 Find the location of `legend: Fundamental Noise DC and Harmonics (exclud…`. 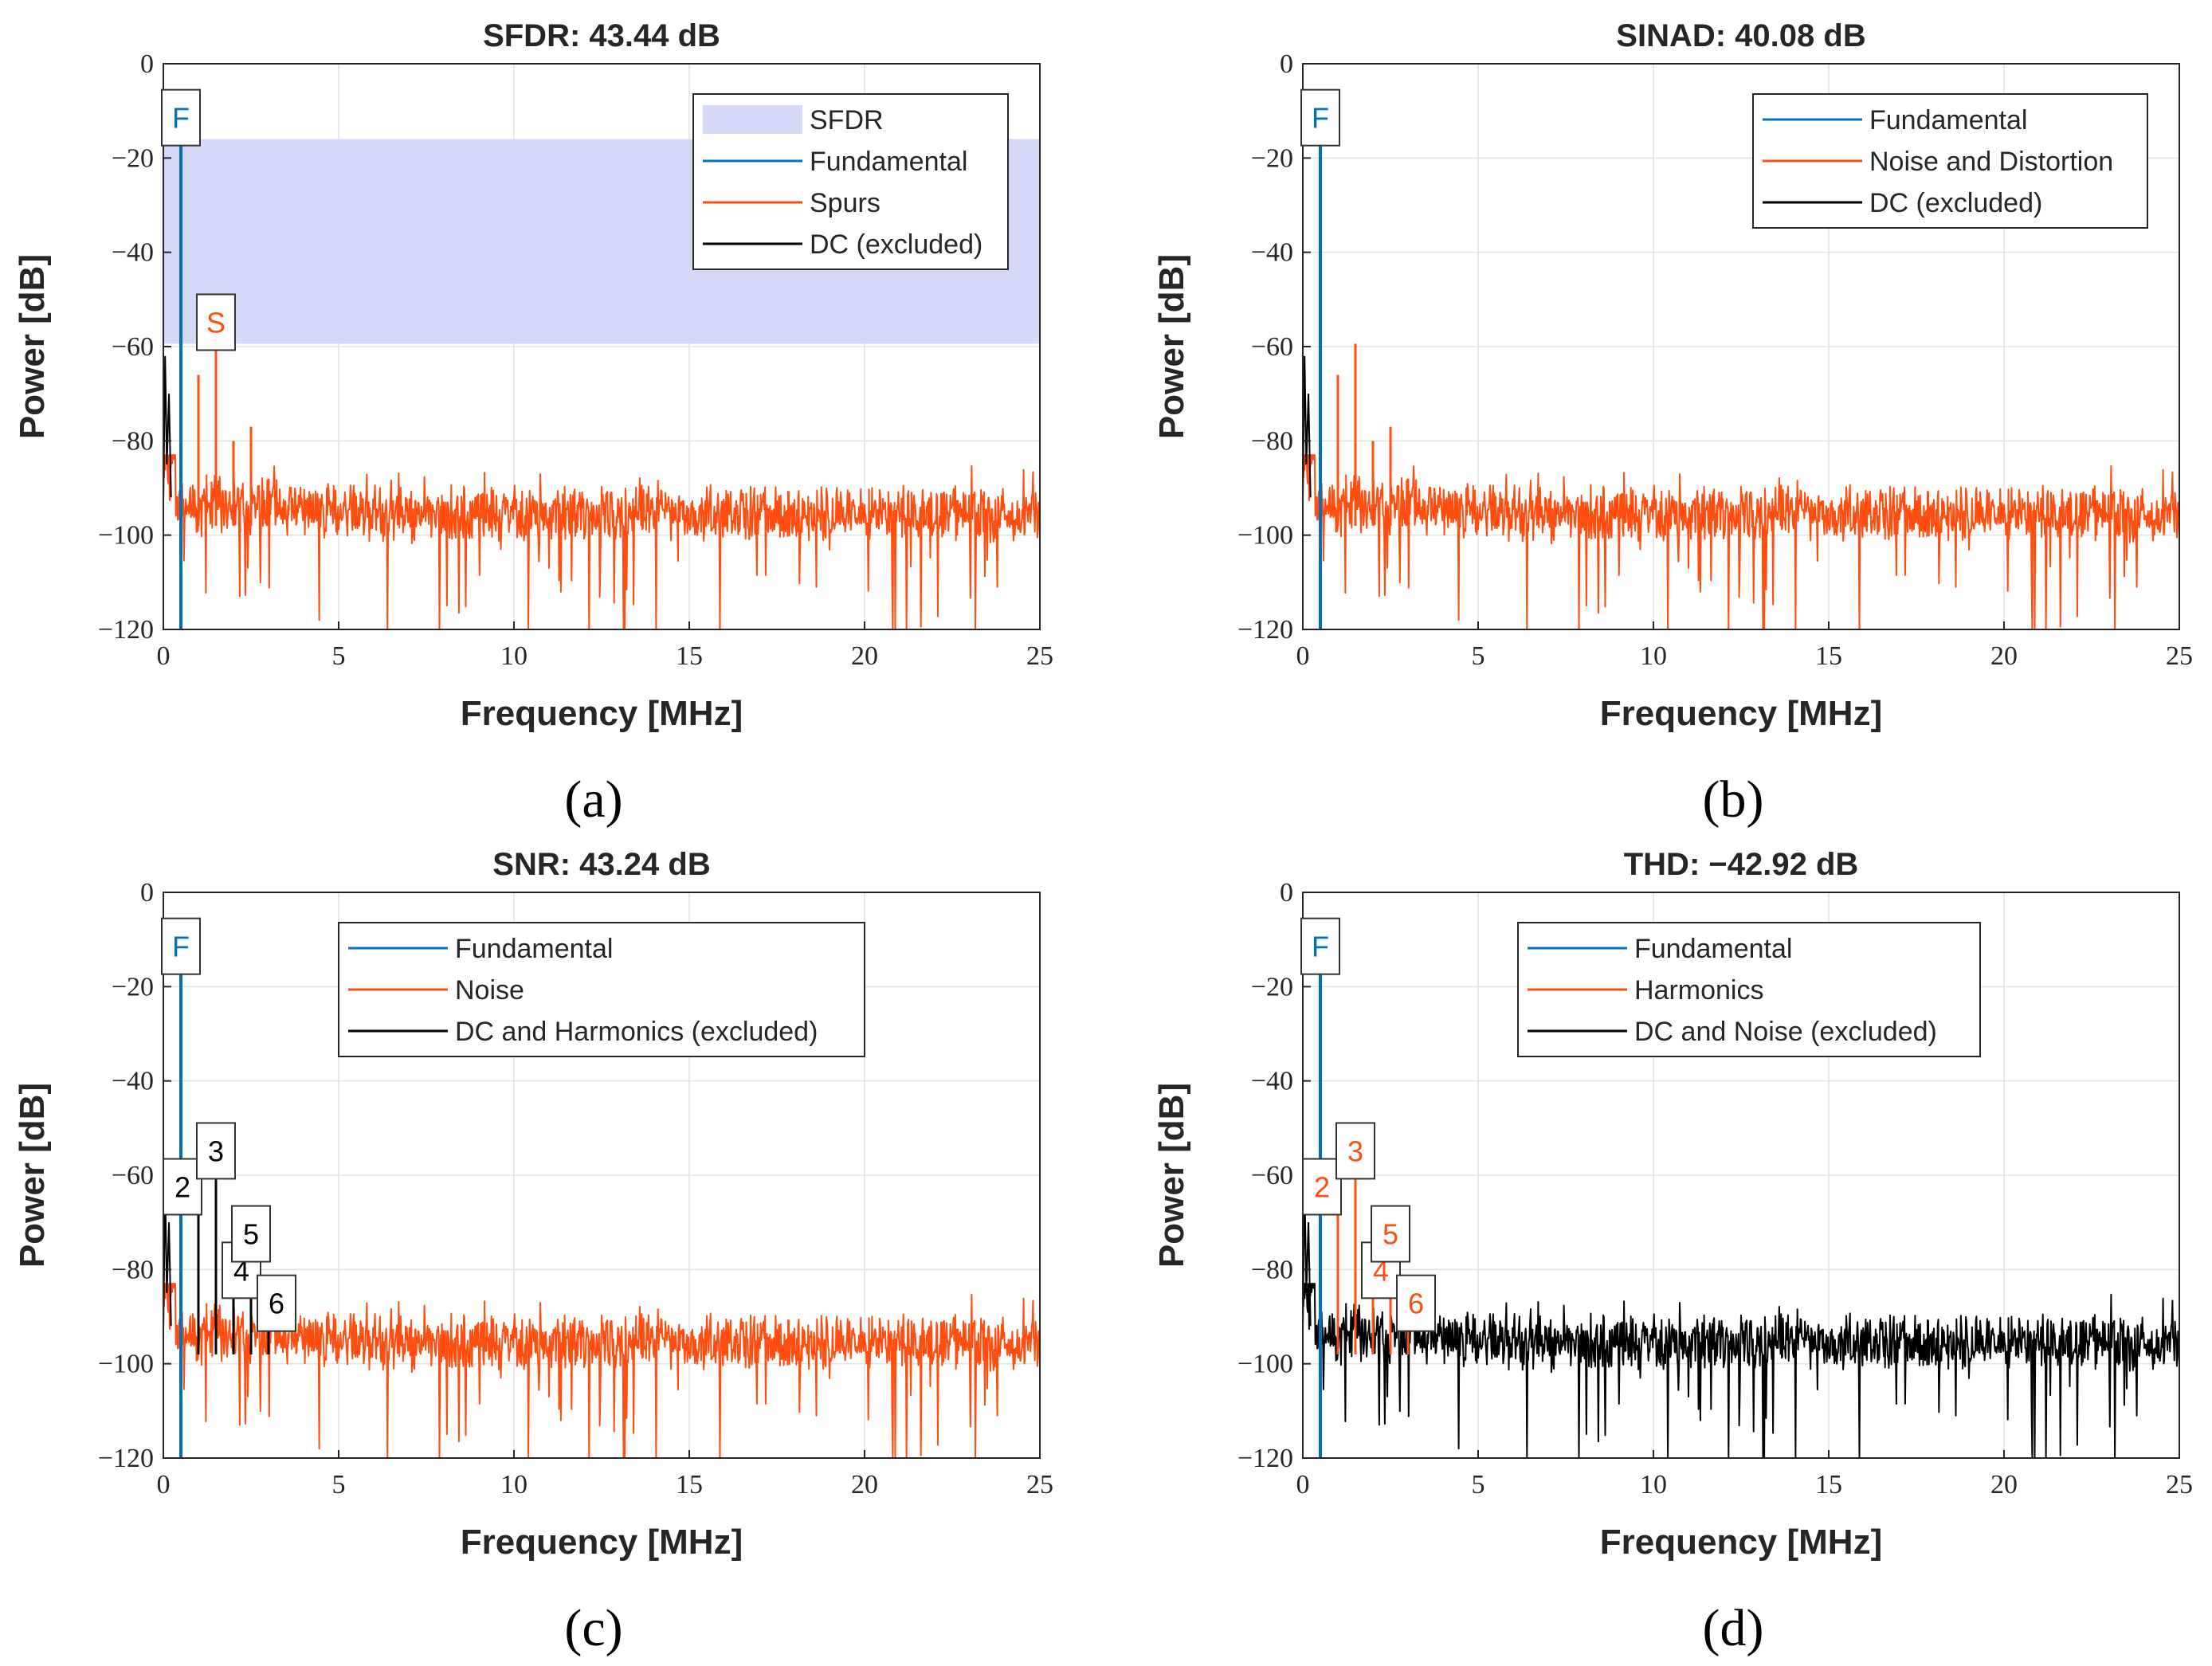

legend: Fundamental Noise DC and Harmonics (exclud… is located at coordinates (601, 989).